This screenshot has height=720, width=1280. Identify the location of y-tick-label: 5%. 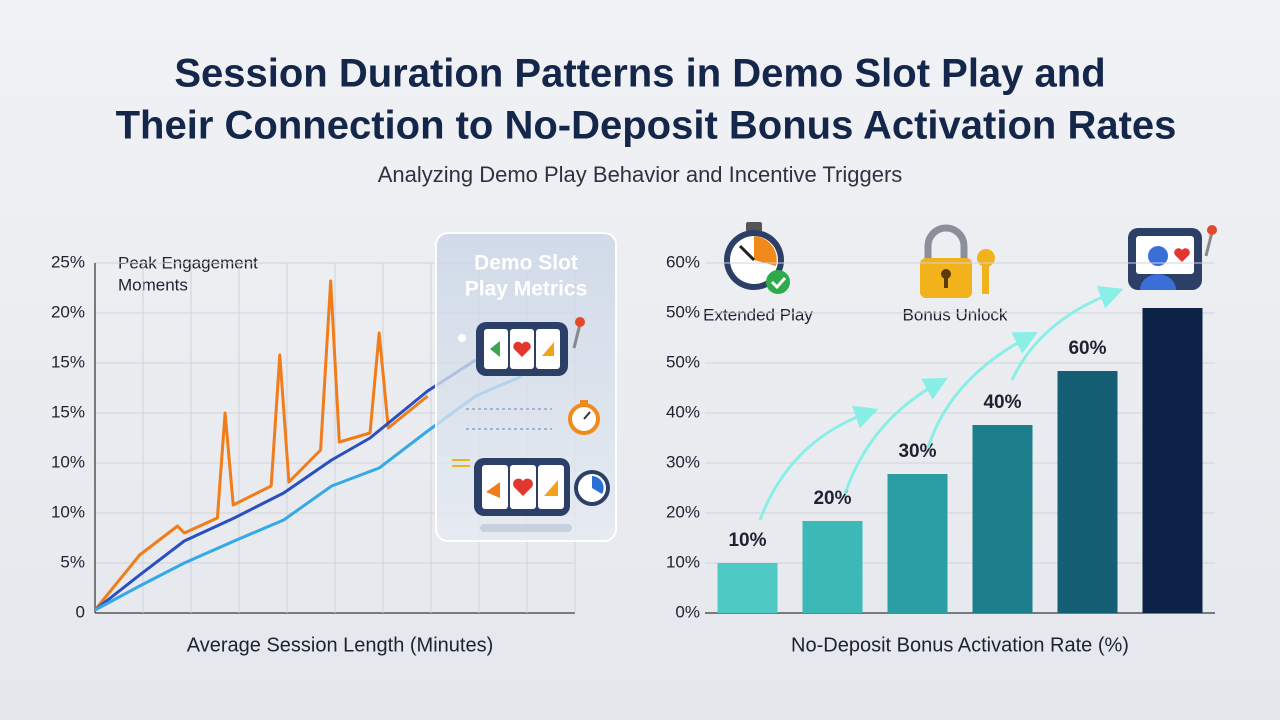
(72, 561).